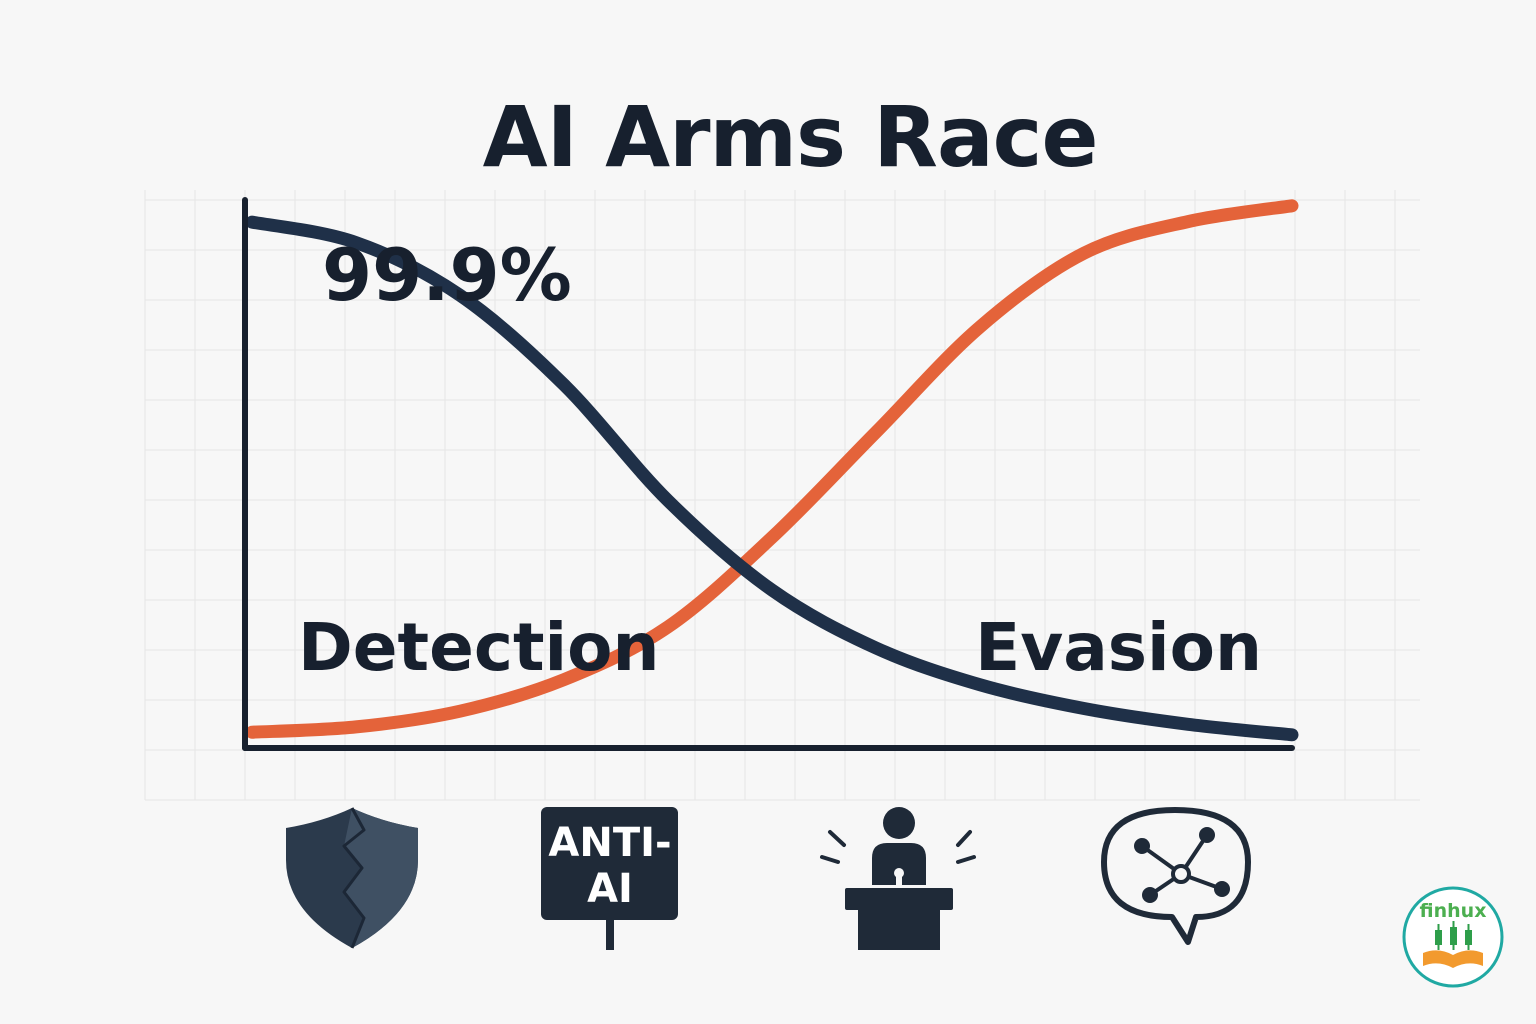  Describe the element at coordinates (1453, 937) in the screenshot. I see `brand-logo: finhux` at that location.